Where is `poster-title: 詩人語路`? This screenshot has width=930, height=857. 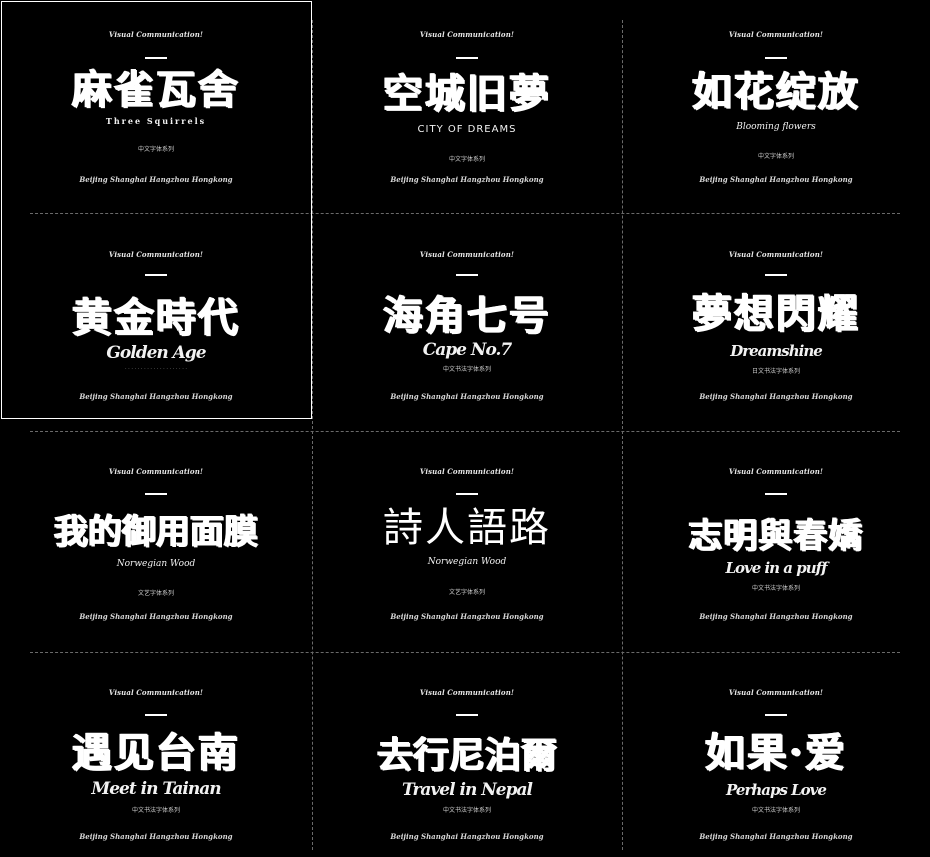
poster-title: 詩人語路 is located at coordinates (467, 528).